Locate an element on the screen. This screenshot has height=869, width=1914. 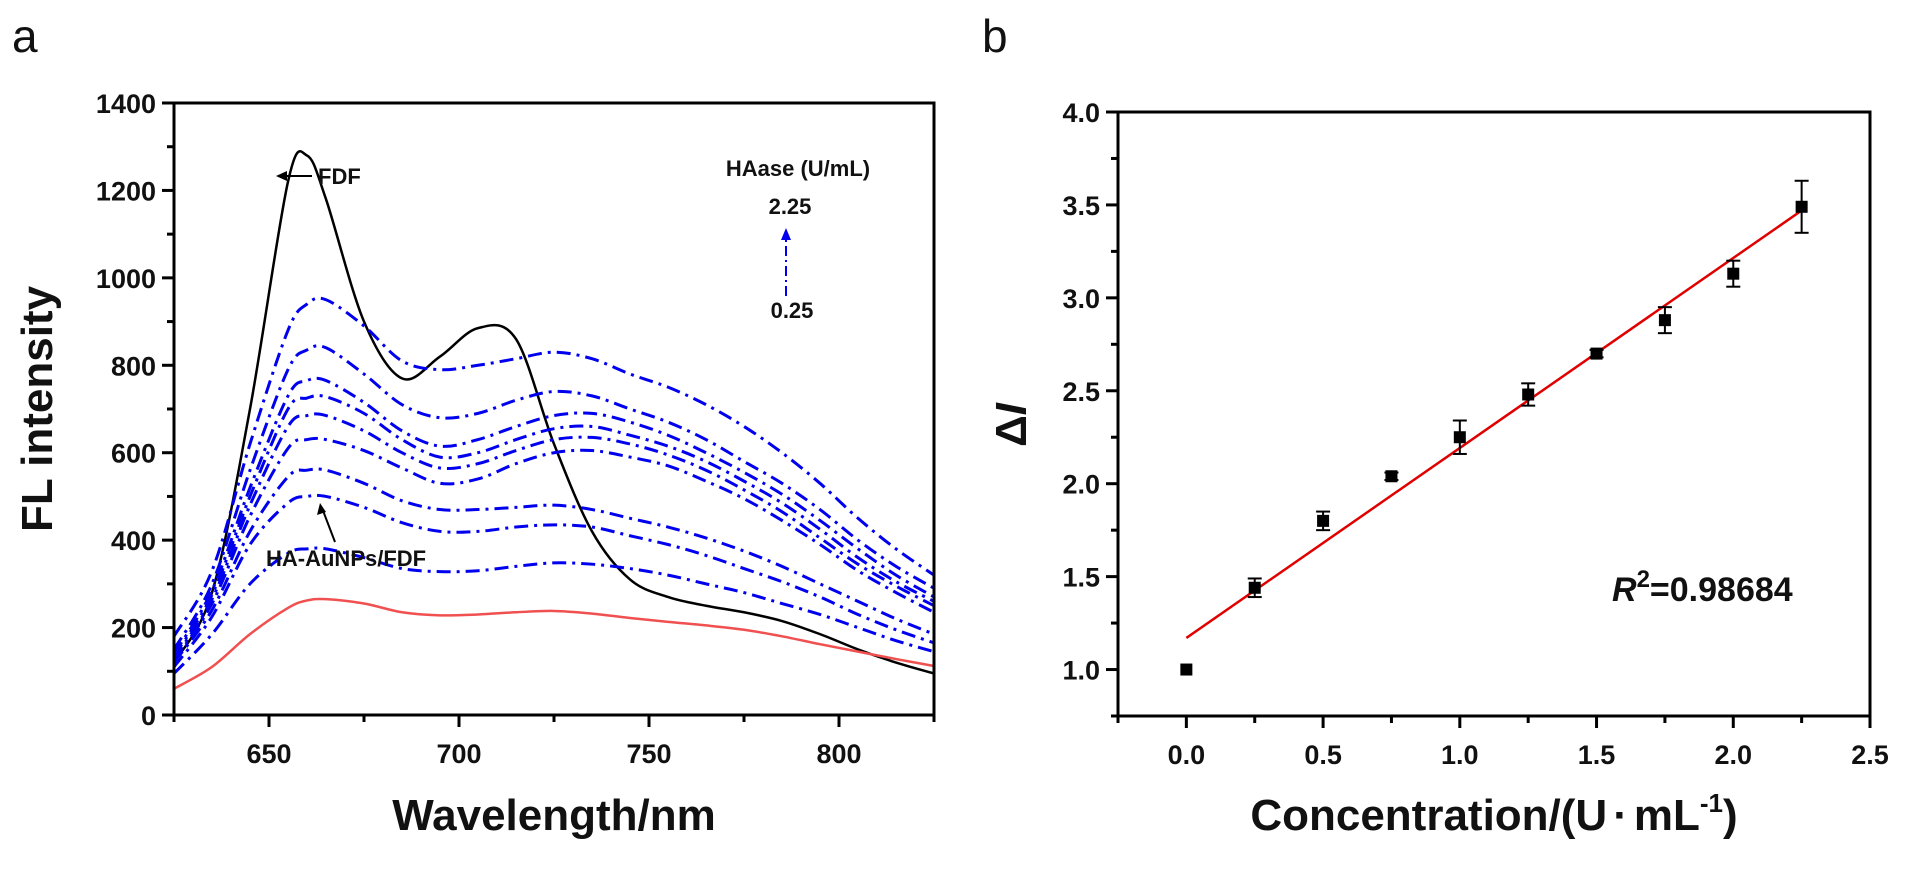
y-tick-label: 1.5 is located at coordinates (1081, 578).